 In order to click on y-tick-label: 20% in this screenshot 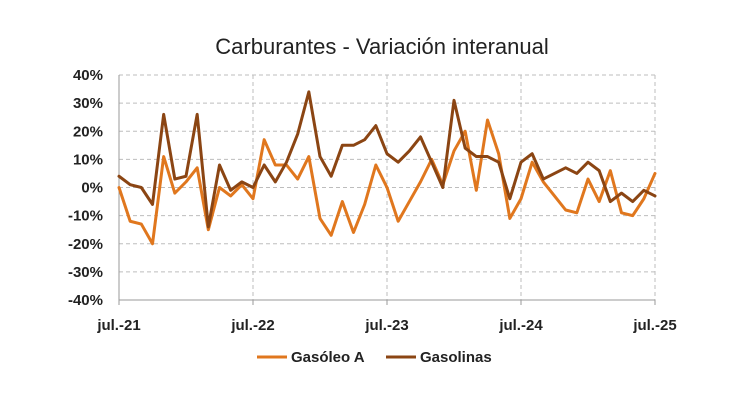, I will do `click(88, 131)`.